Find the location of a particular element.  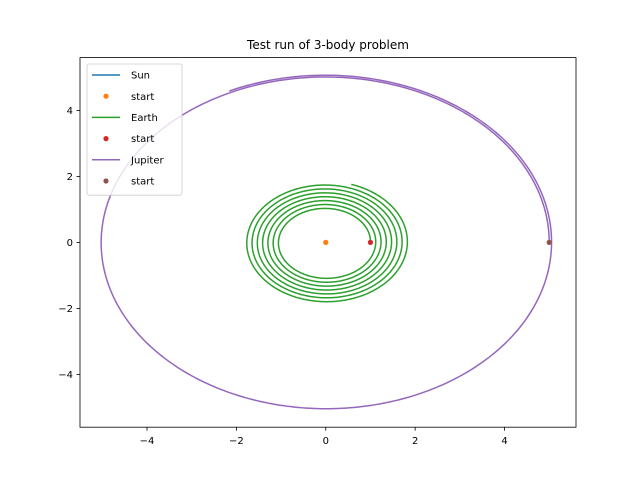

legend-label: Jupiter is located at coordinates (147, 160).